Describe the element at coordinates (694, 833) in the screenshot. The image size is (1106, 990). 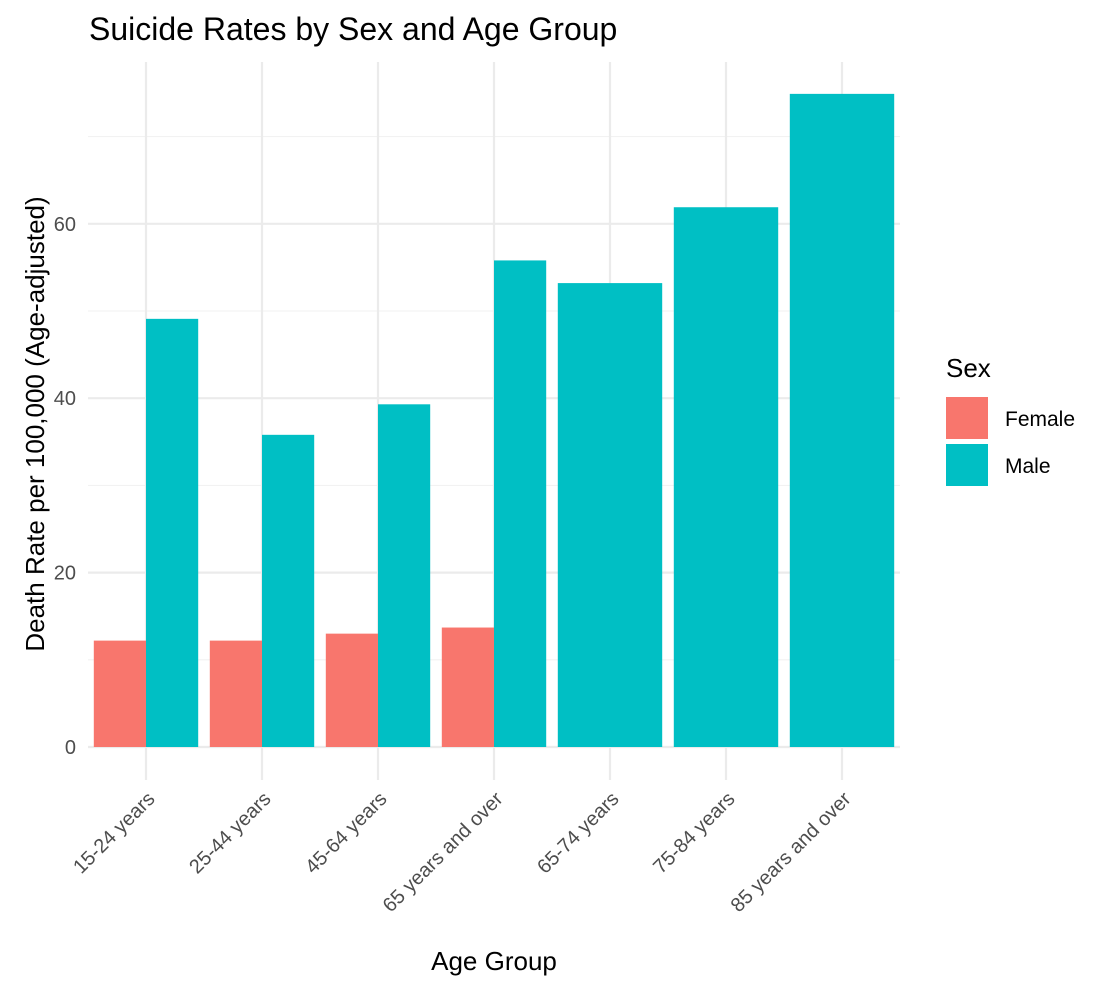
I see `x-tick-label: 75-84 years` at that location.